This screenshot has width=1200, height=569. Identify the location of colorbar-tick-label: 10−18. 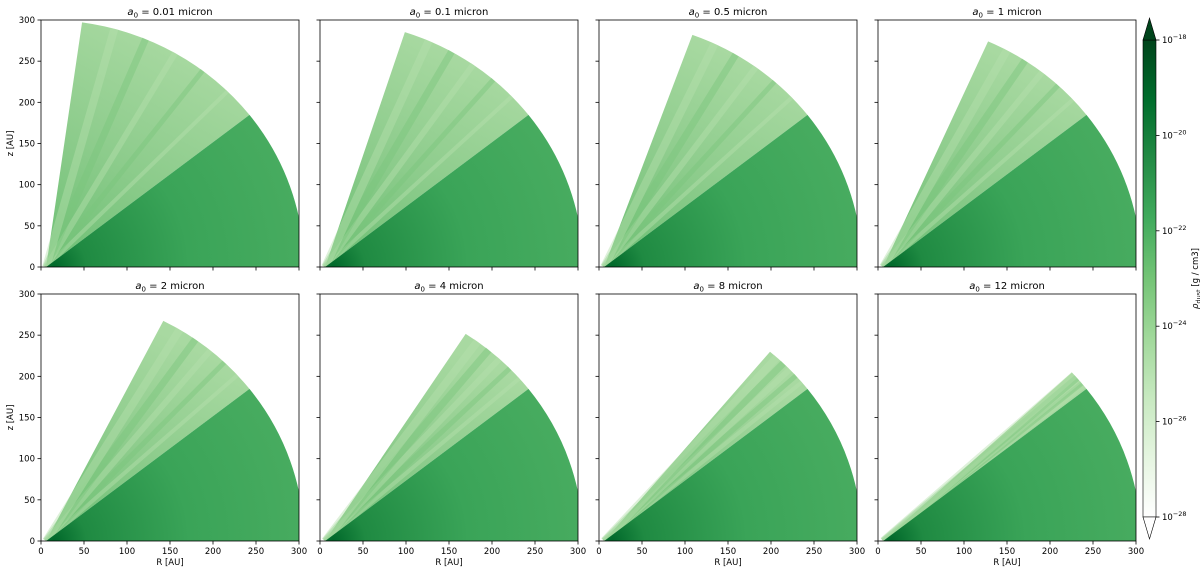
(1174, 39).